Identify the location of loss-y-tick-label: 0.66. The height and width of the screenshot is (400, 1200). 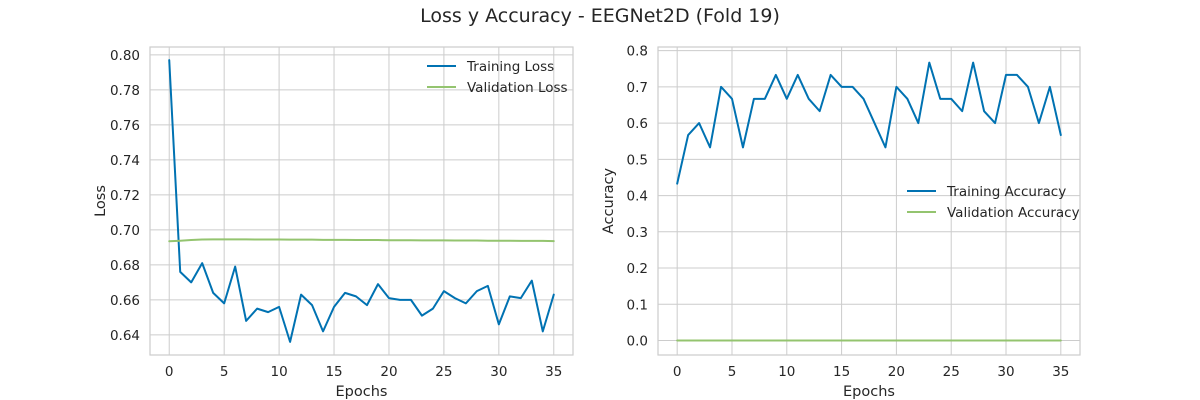
(125, 301).